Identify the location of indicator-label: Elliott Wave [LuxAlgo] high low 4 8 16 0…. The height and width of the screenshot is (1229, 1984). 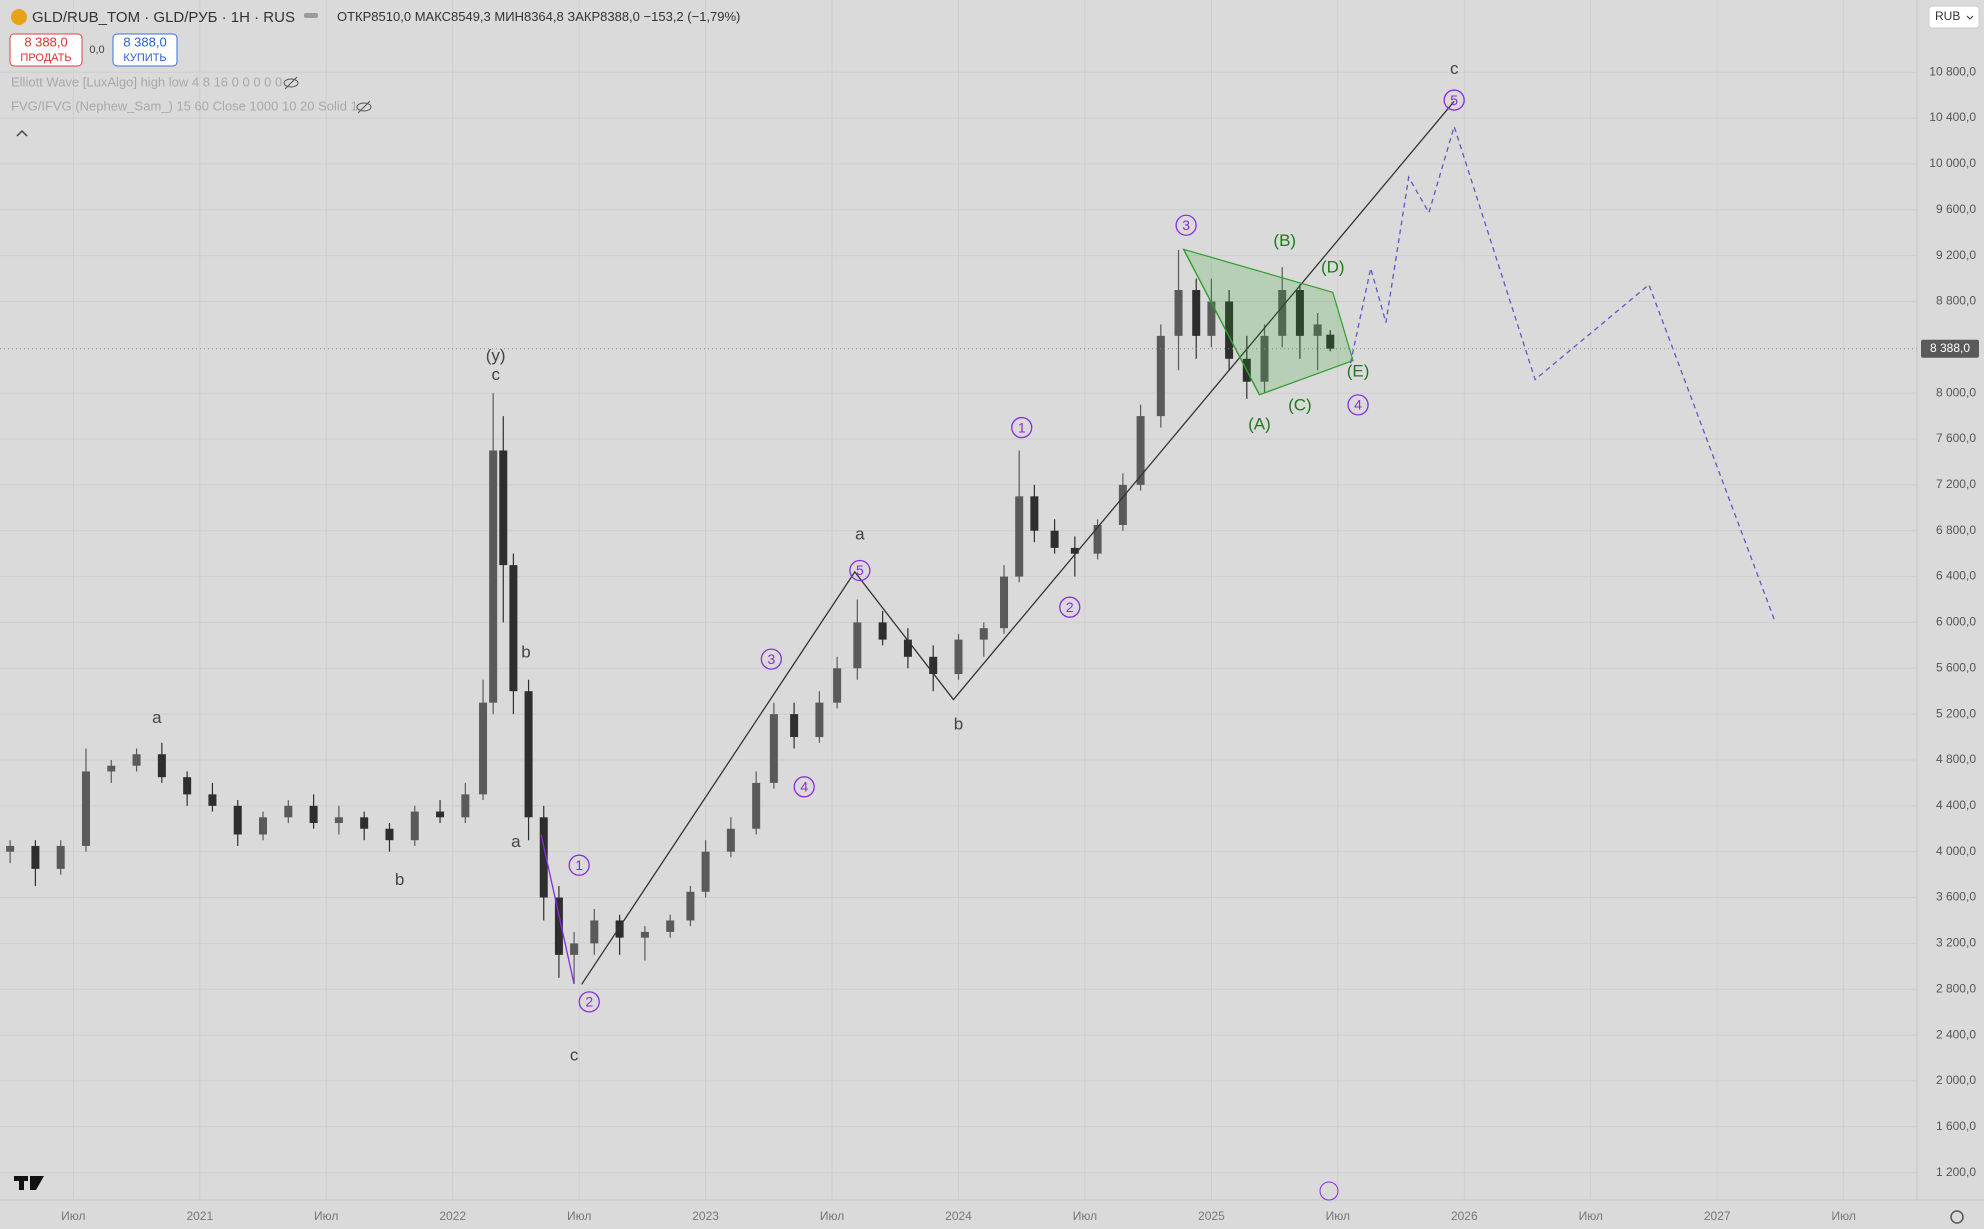
(146, 81).